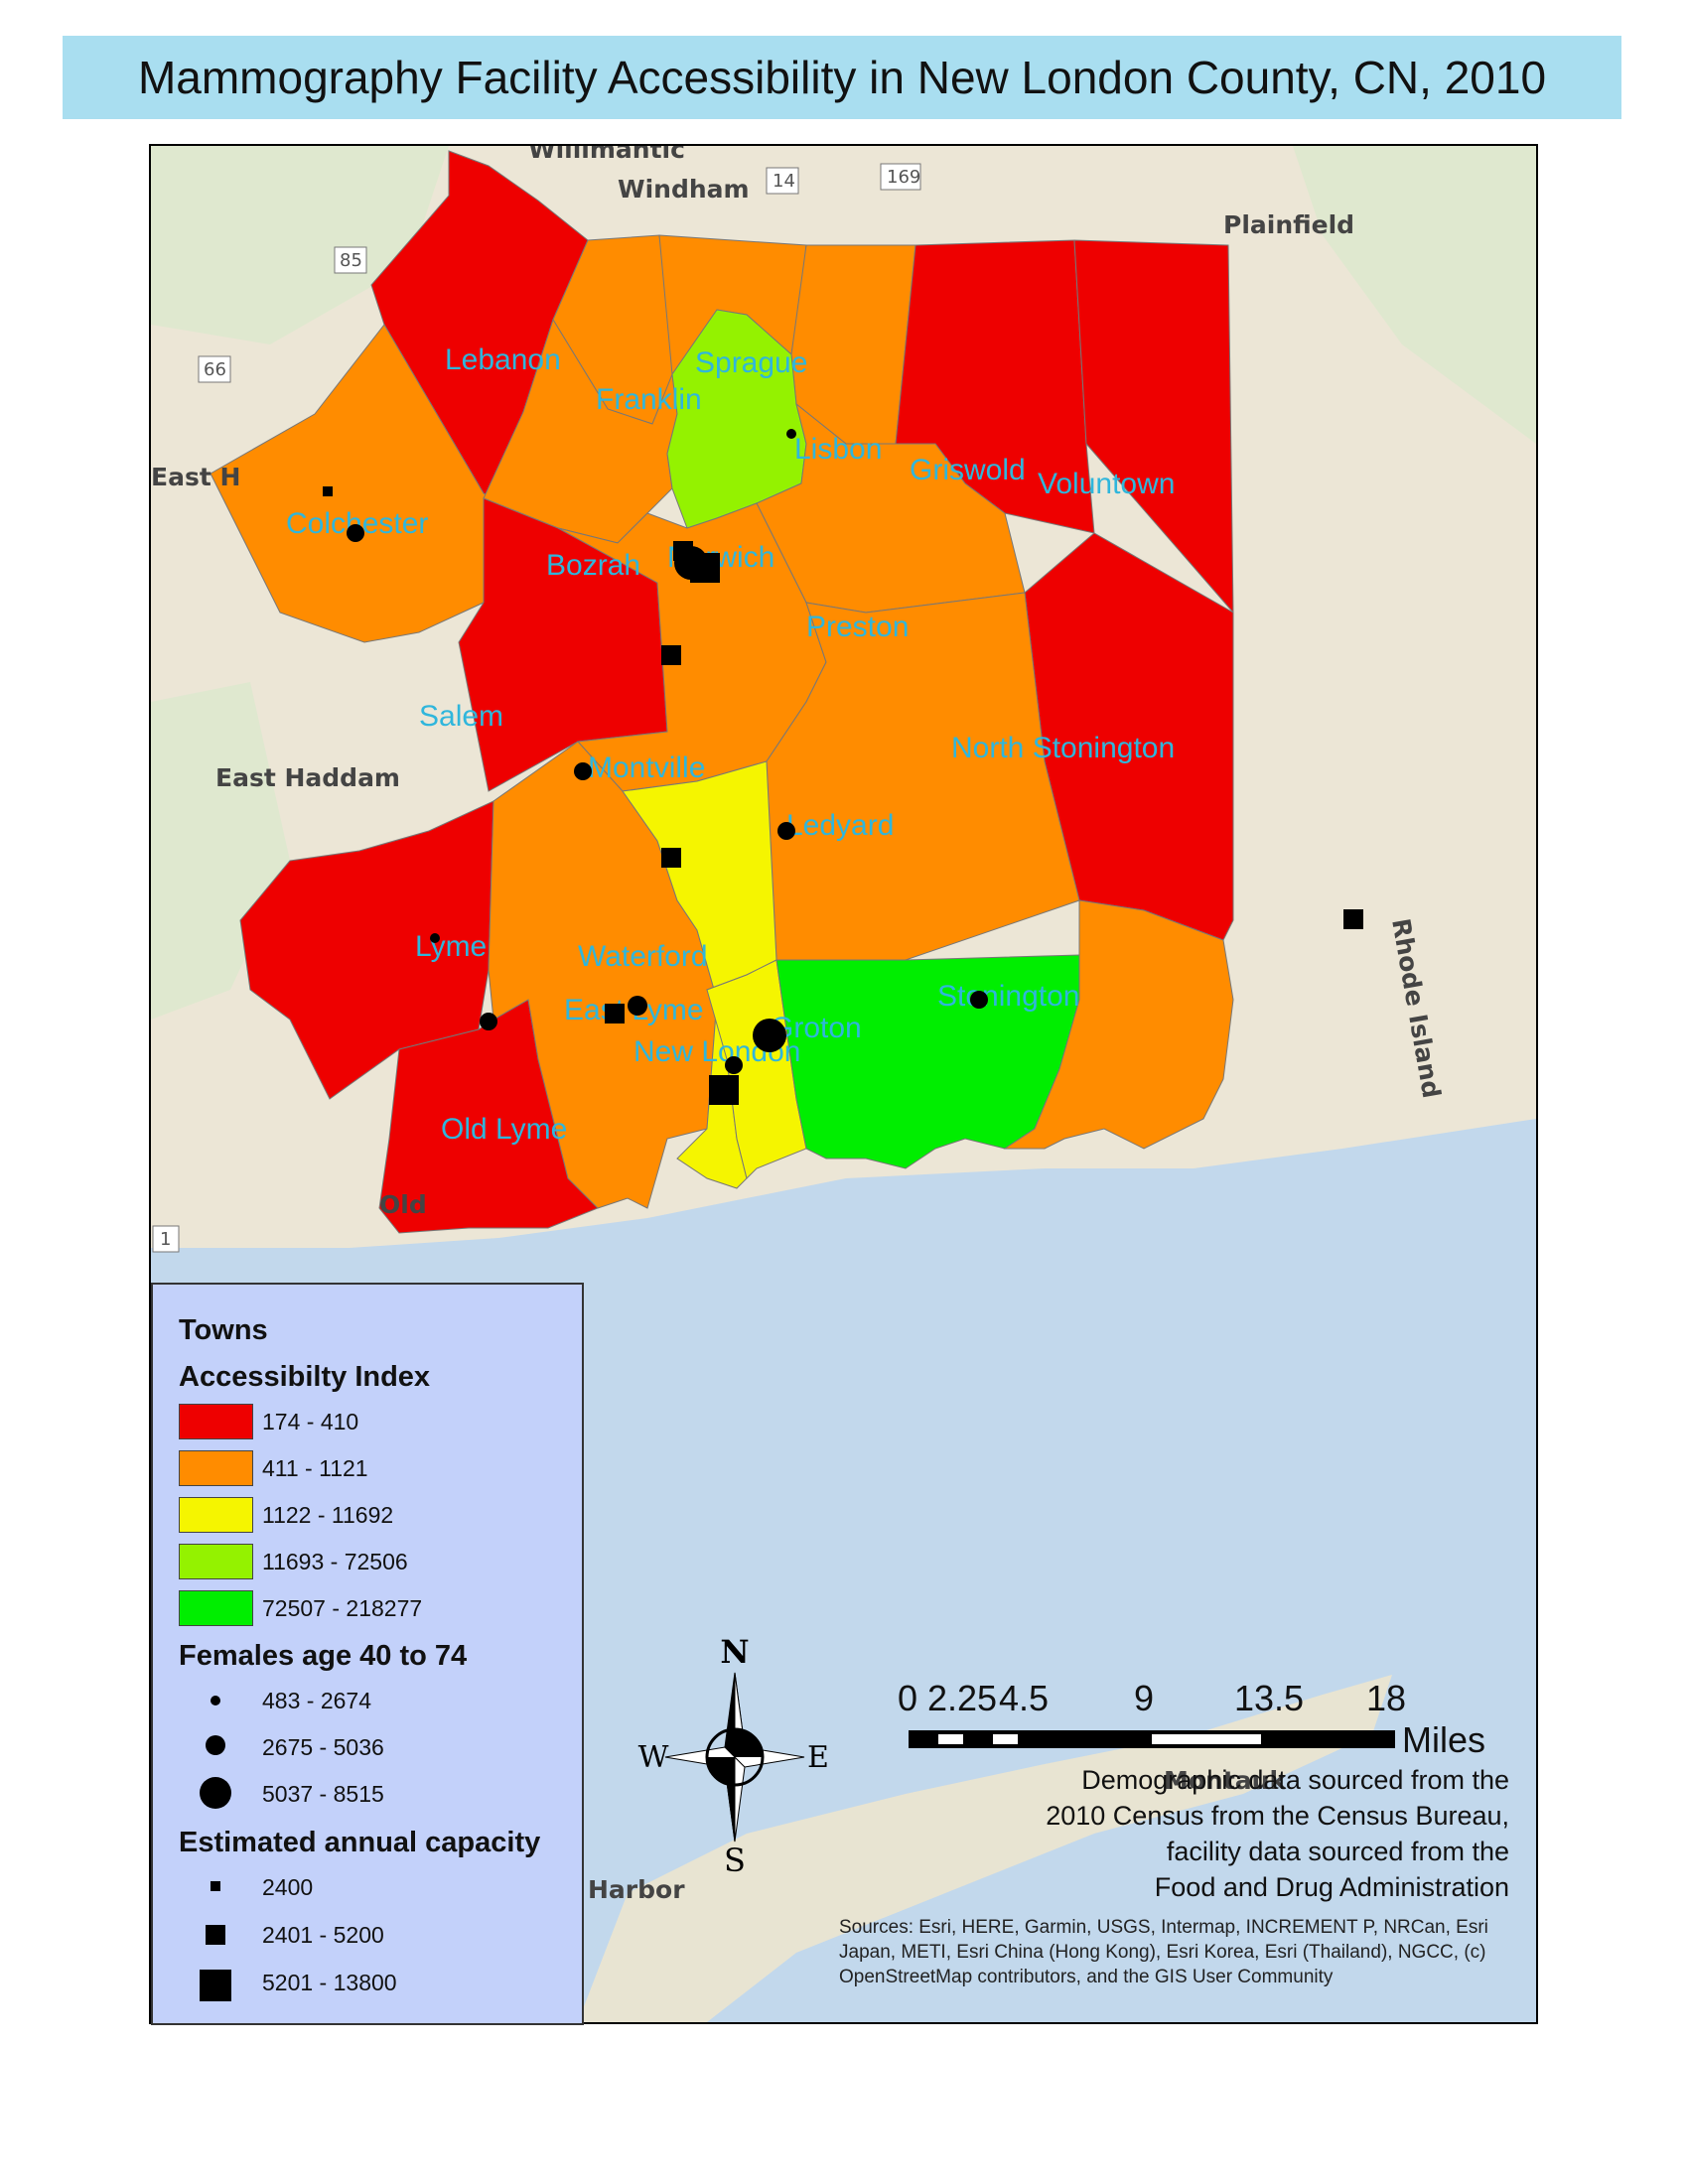  What do you see at coordinates (1063, 748) in the screenshot?
I see `label-north-stonington: North Stonington` at bounding box center [1063, 748].